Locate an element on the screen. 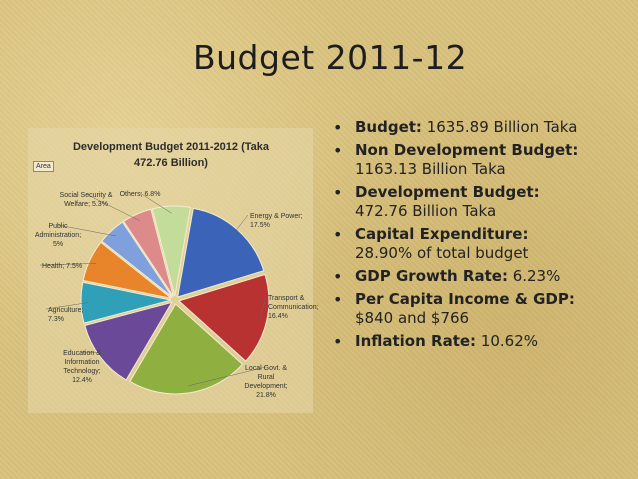 The image size is (638, 479). slice-label-line: Technology; is located at coordinates (81, 371).